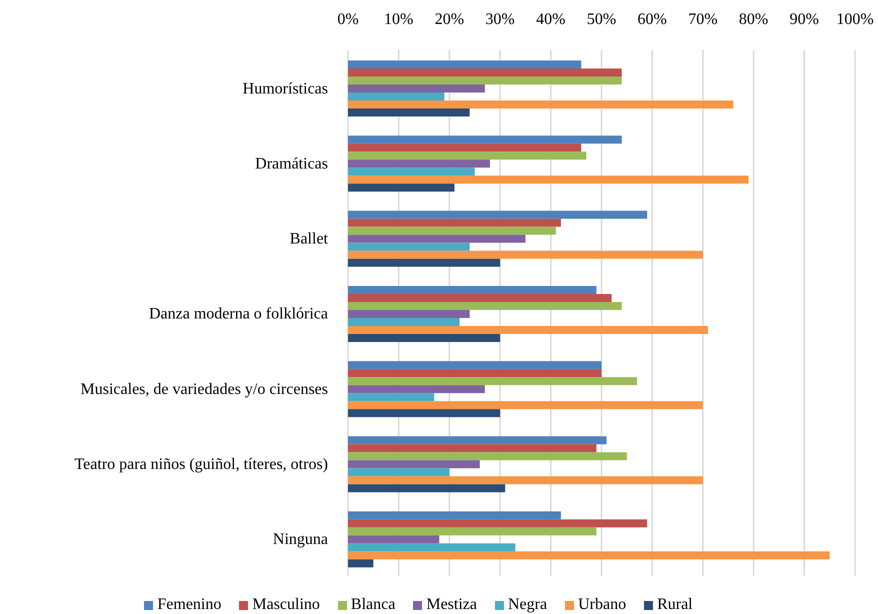  Describe the element at coordinates (285, 89) in the screenshot. I see `y-tick-label: Humorísticas` at that location.